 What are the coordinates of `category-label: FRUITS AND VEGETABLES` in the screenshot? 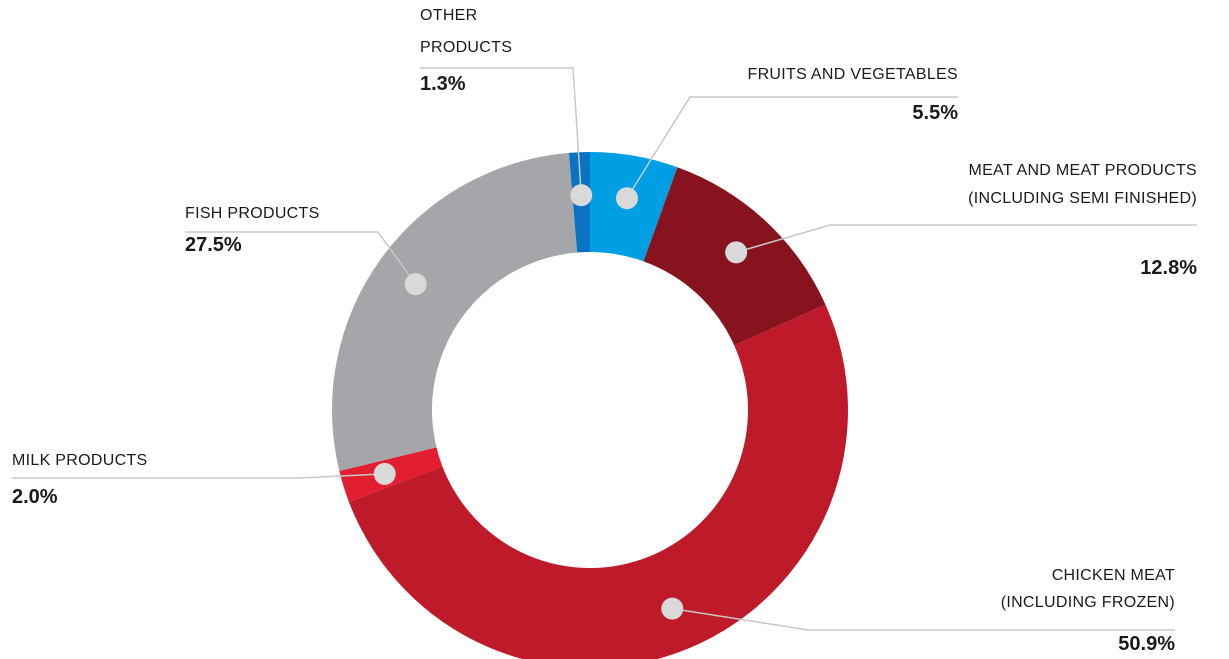 It's located at (853, 74).